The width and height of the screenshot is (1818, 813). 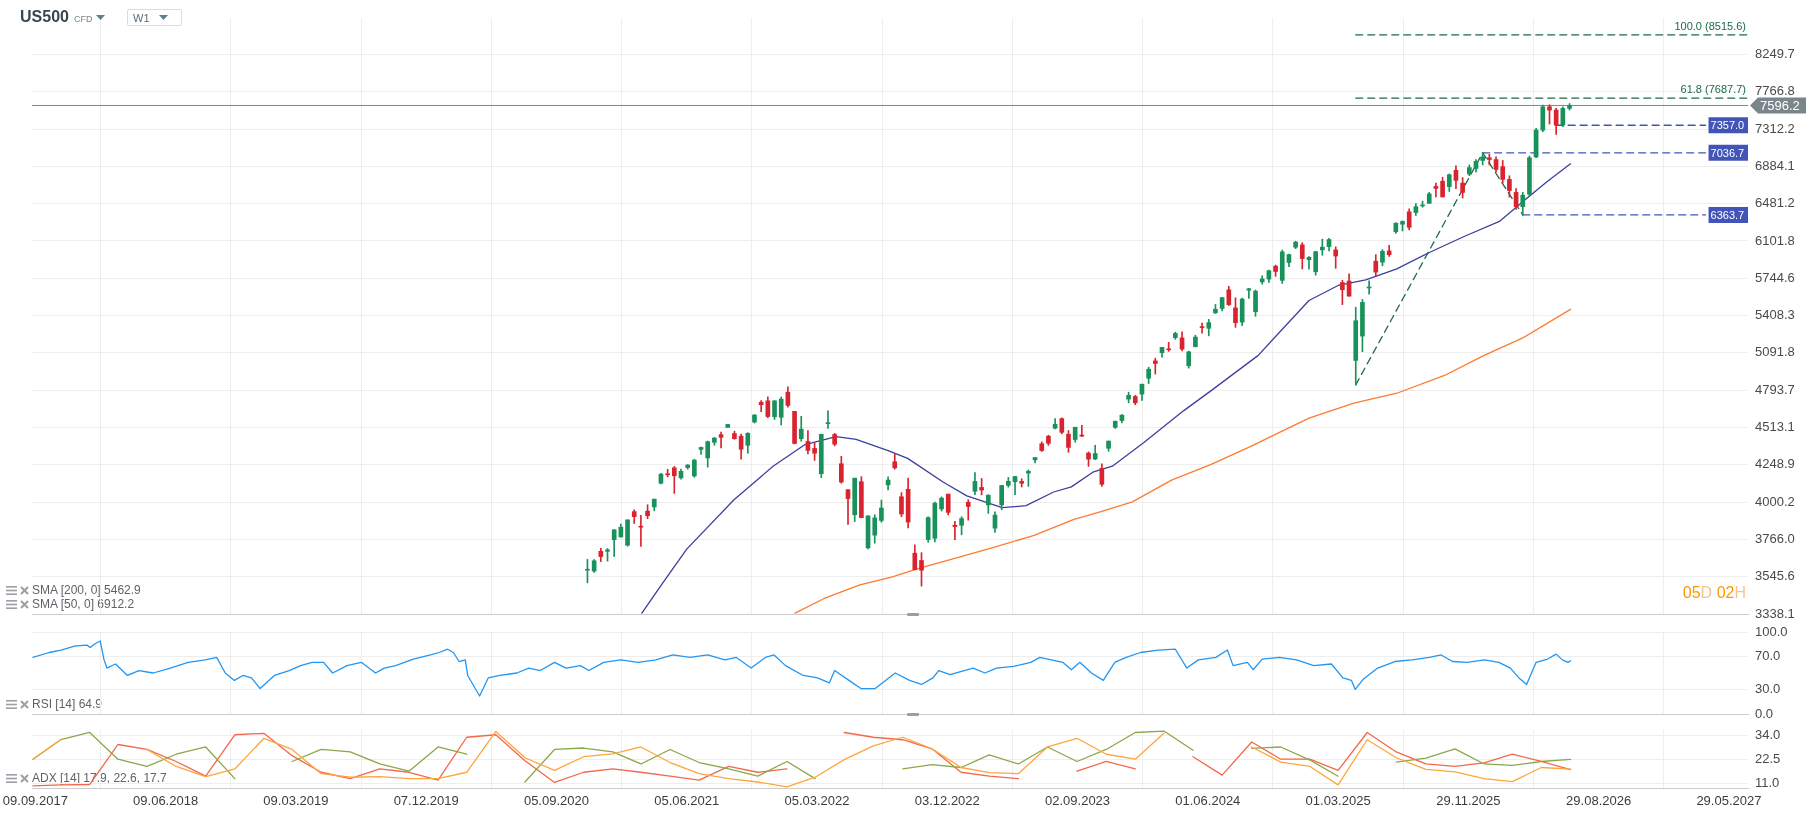 I want to click on series-label: 7357.0, so click(x=1727, y=125).